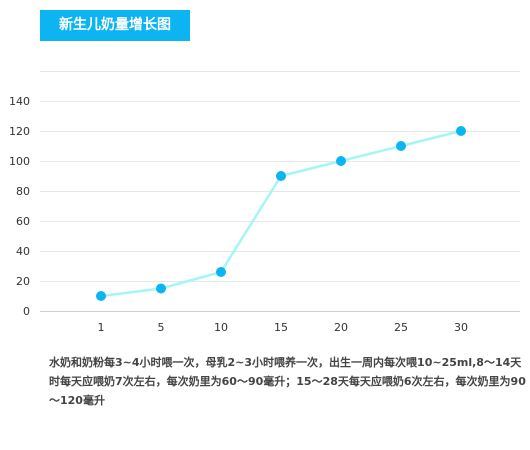  Describe the element at coordinates (281, 327) in the screenshot. I see `x-tick-label: 15` at that location.